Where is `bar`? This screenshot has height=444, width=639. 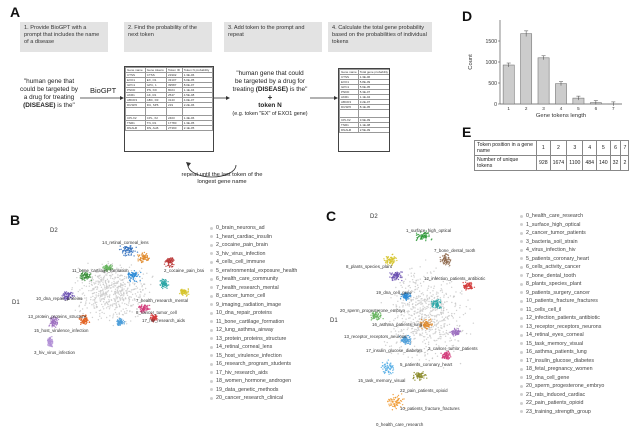
bar is located at coordinates (508, 84).